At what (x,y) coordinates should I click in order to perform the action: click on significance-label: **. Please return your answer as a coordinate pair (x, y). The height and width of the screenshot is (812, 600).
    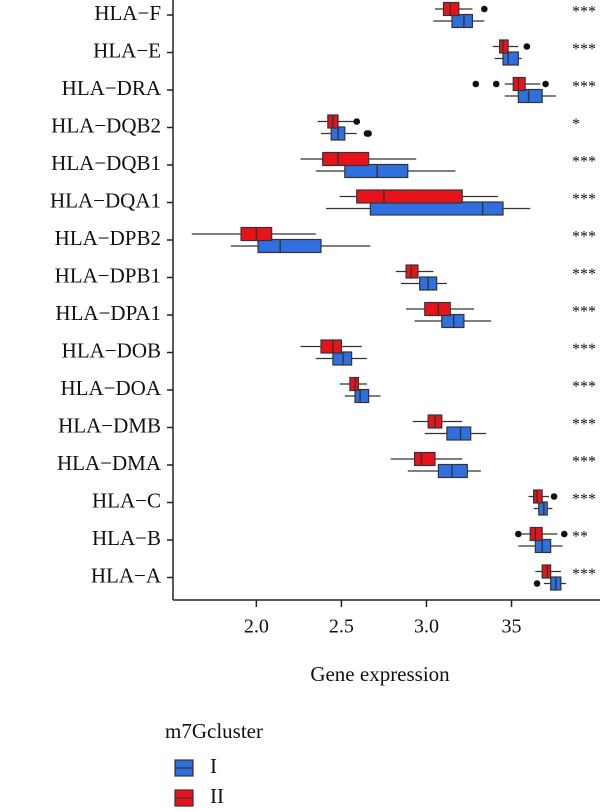
    Looking at the image, I should click on (580, 537).